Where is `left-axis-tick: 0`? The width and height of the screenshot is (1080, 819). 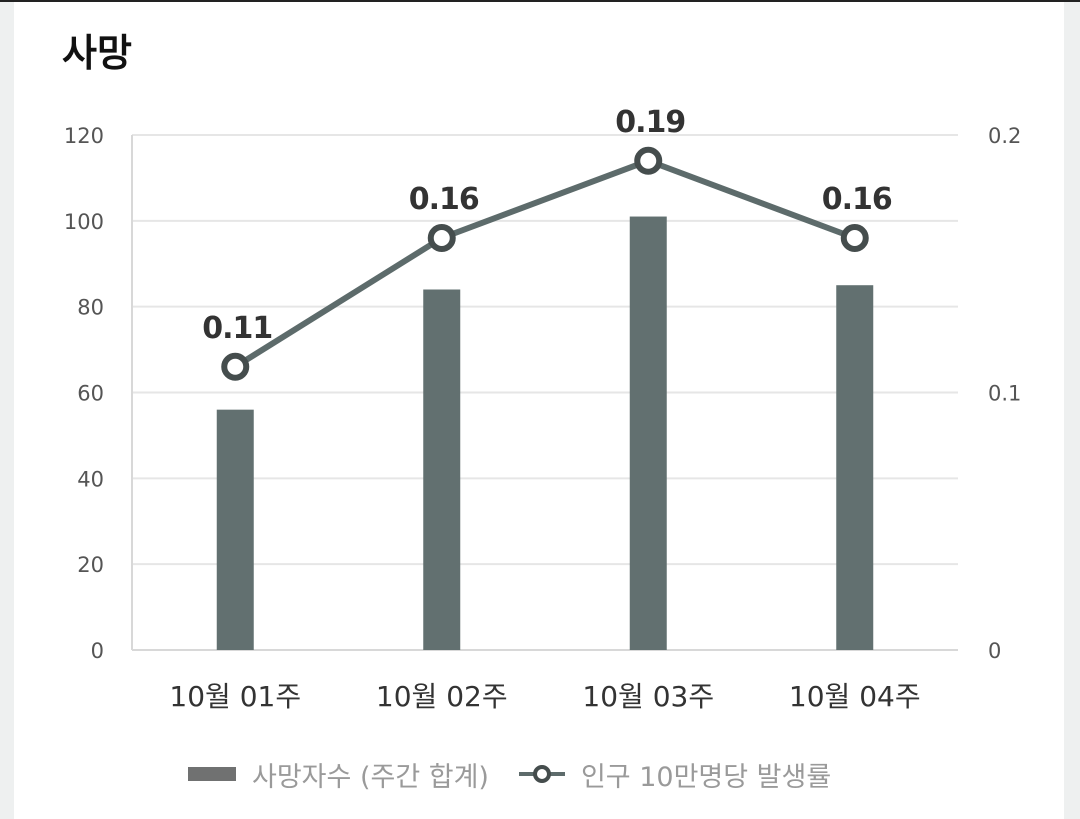 left-axis-tick: 0 is located at coordinates (97, 651).